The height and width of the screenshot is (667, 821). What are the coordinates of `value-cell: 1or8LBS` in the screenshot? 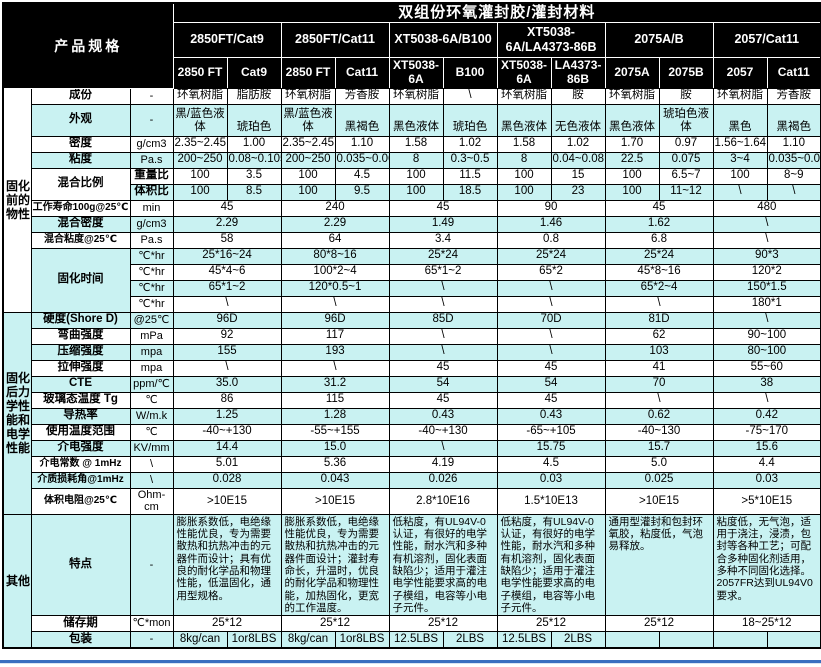 It's located at (362, 640).